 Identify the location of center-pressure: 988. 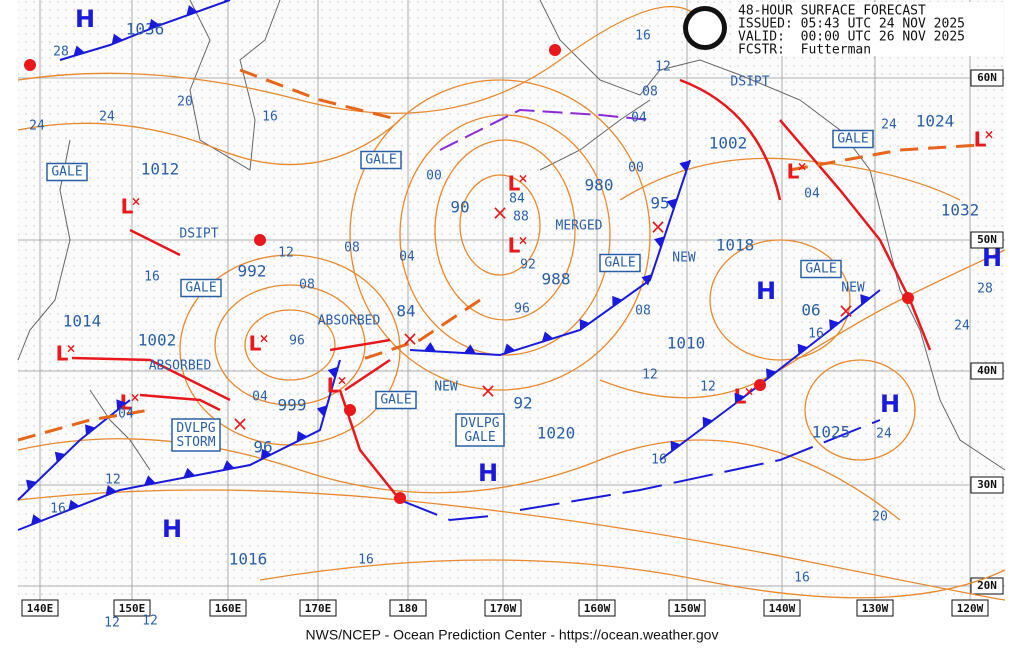
(556, 279).